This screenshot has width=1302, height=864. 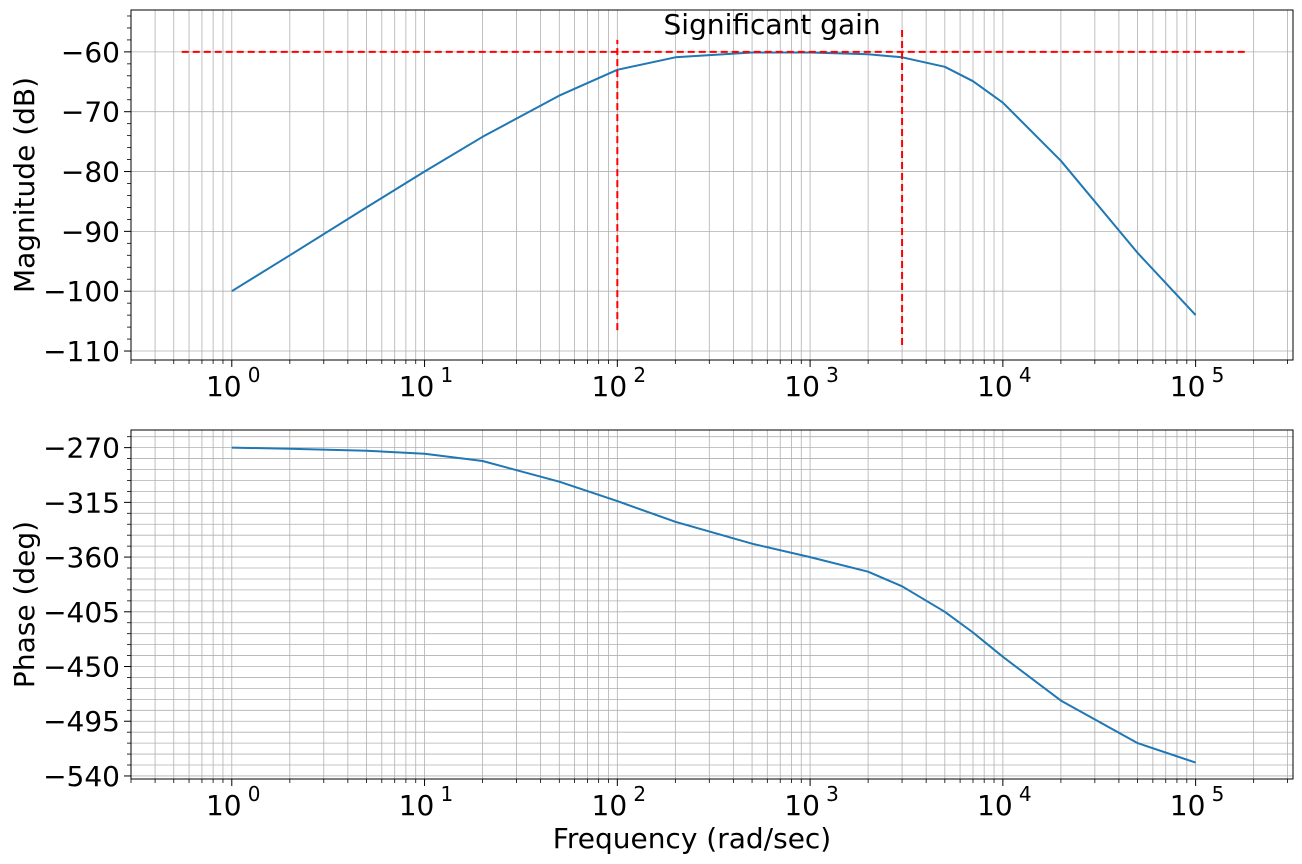 I want to click on y-tick-label: −315, so click(x=81, y=502).